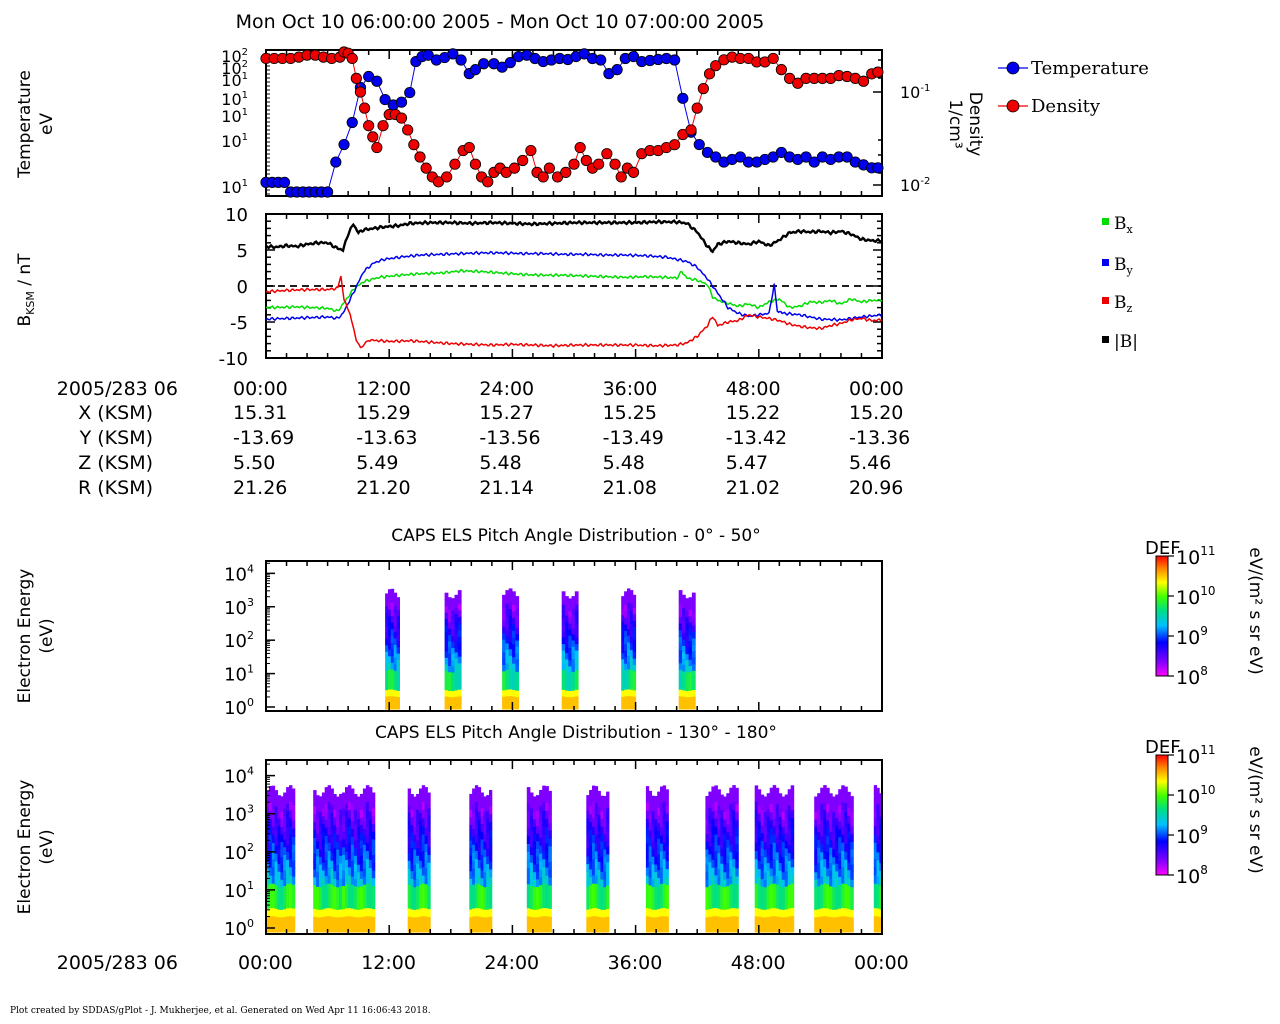 This screenshot has height=1024, width=1280. What do you see at coordinates (1192, 676) in the screenshot?
I see `colorbar-tick-label: 108` at bounding box center [1192, 676].